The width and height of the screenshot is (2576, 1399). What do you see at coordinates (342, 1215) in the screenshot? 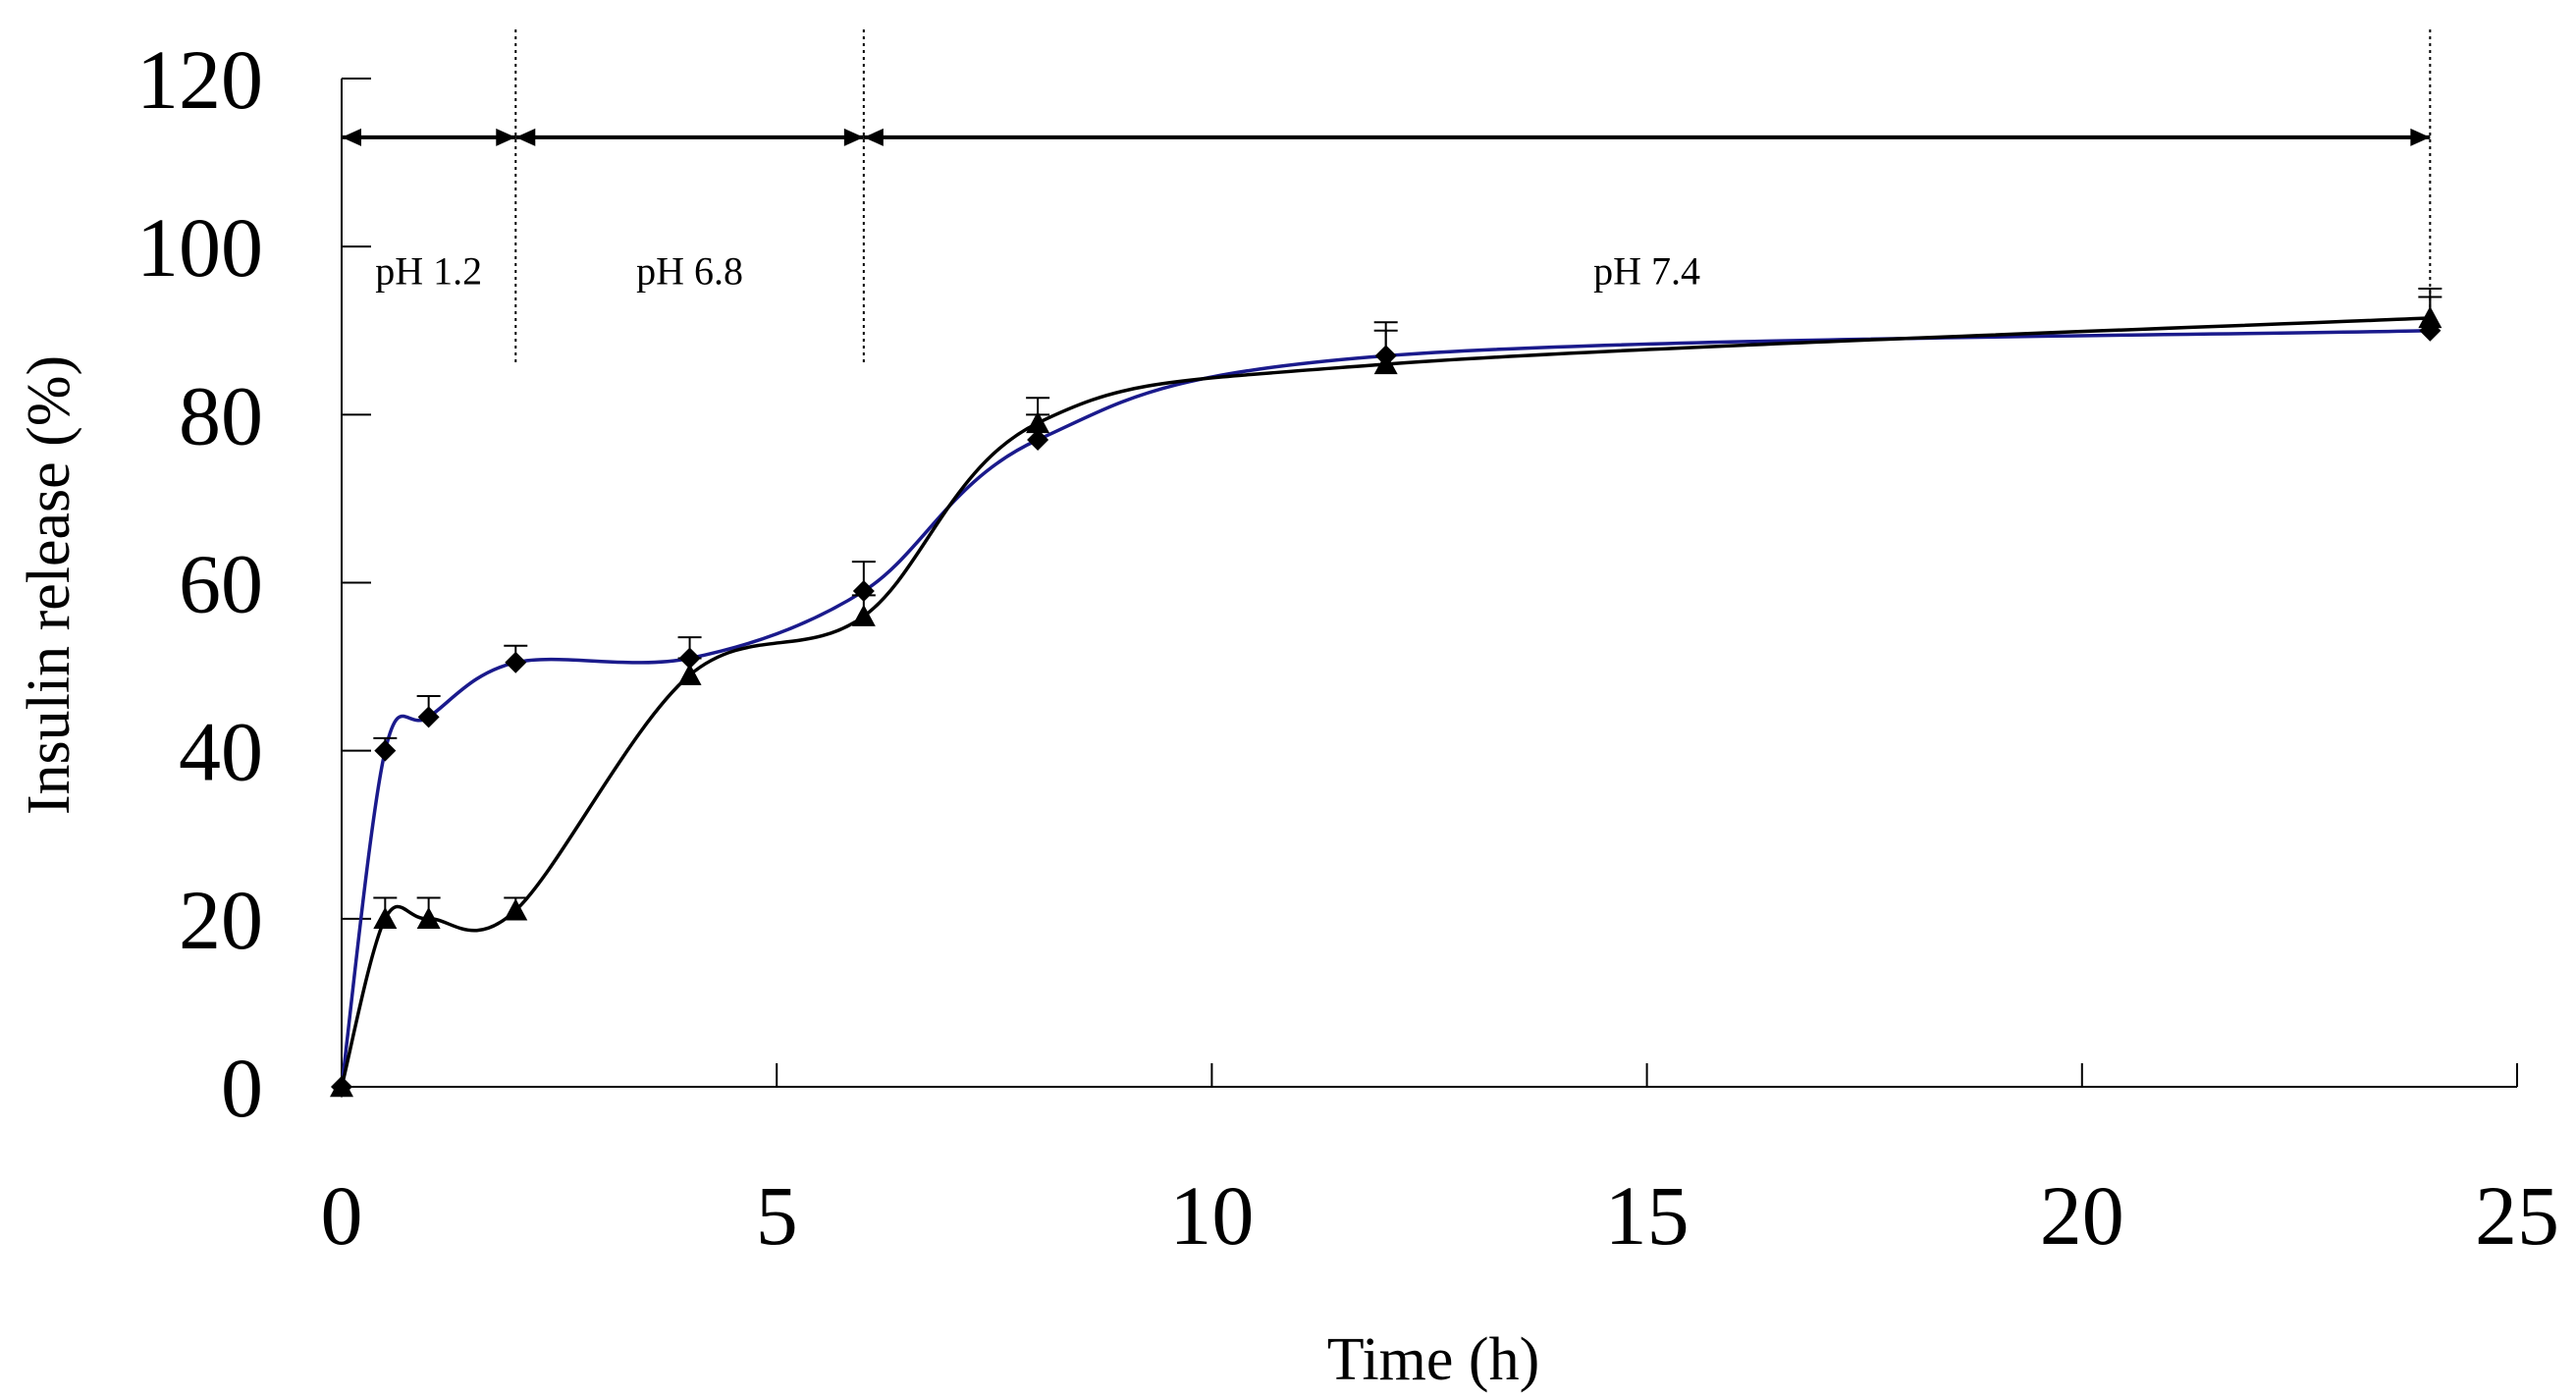
I see `x-tick-label: 0` at bounding box center [342, 1215].